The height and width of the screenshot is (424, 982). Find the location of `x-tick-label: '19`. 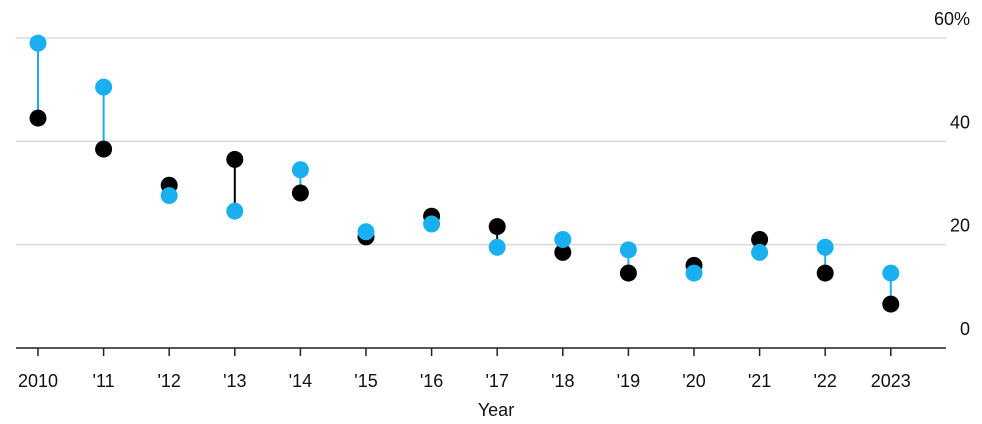

x-tick-label: '19 is located at coordinates (628, 381).